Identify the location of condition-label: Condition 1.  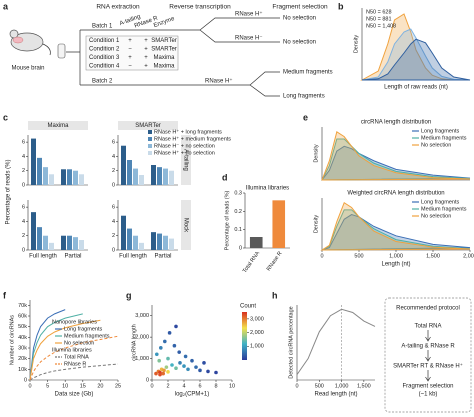
(104, 41).